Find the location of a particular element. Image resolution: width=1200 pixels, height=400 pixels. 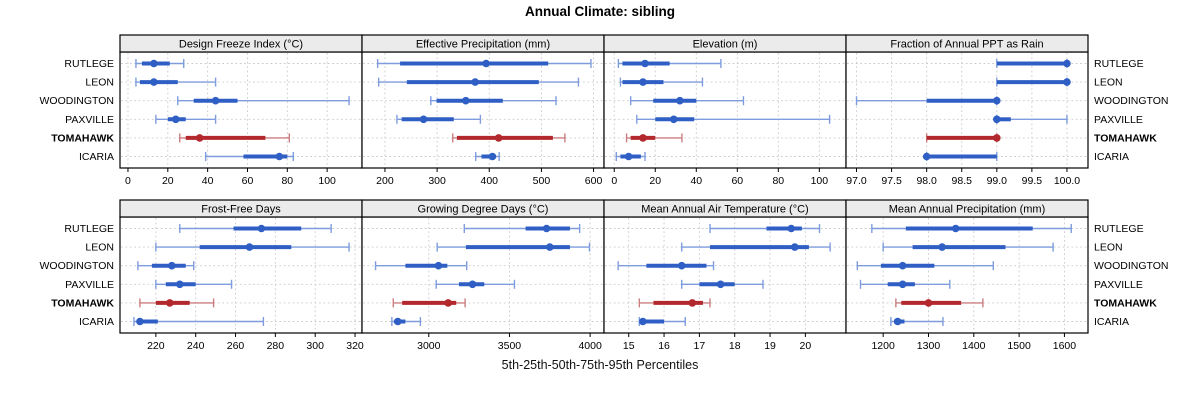

tick-label: 99.5 is located at coordinates (1032, 181).